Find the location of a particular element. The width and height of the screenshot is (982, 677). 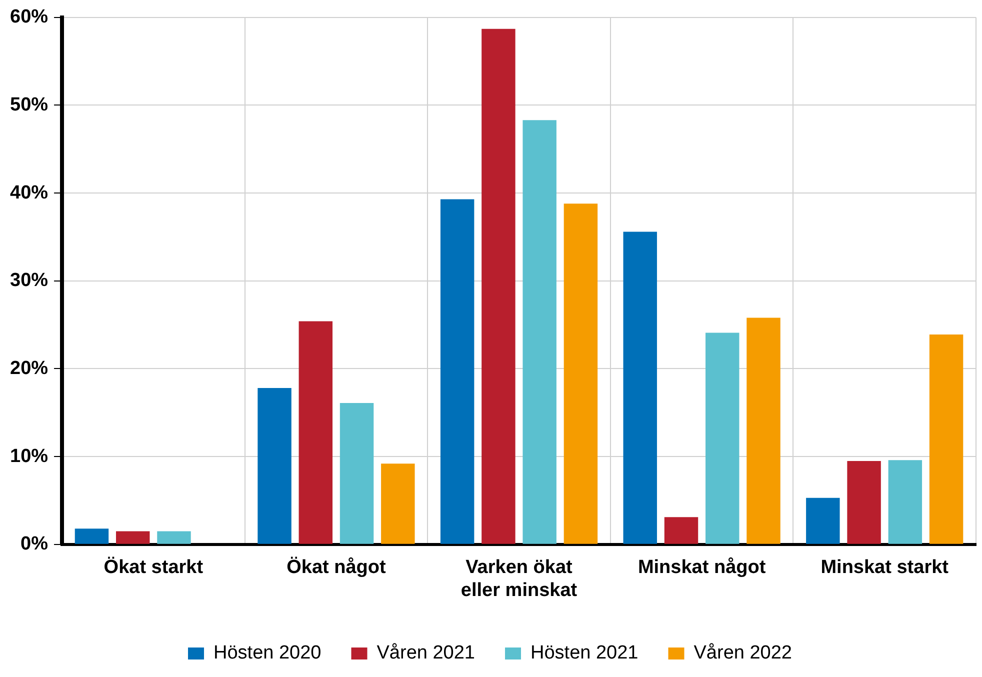

y-tick-label: 30% is located at coordinates (29, 281).